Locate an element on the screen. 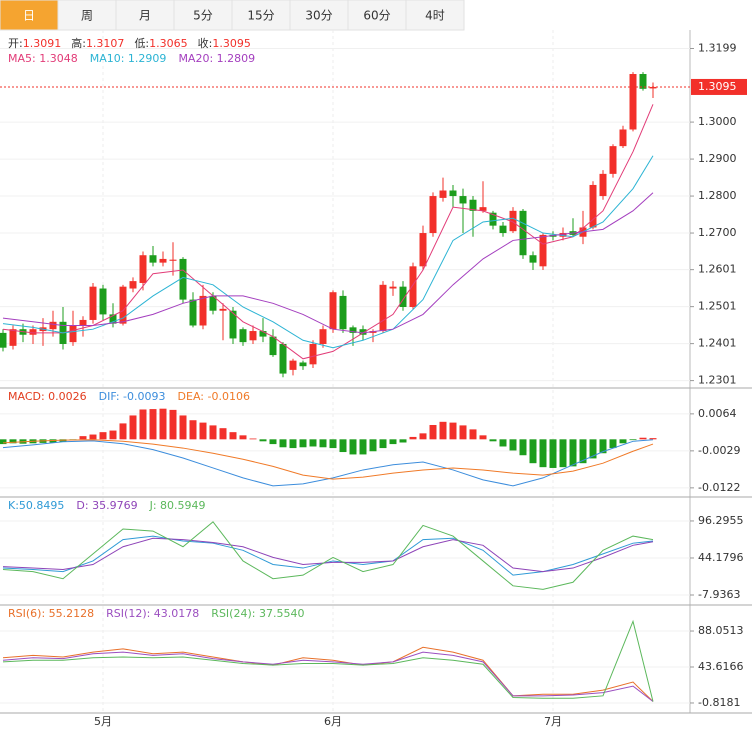 This screenshot has height=741, width=752. tab-label: 60分 is located at coordinates (376, 16).